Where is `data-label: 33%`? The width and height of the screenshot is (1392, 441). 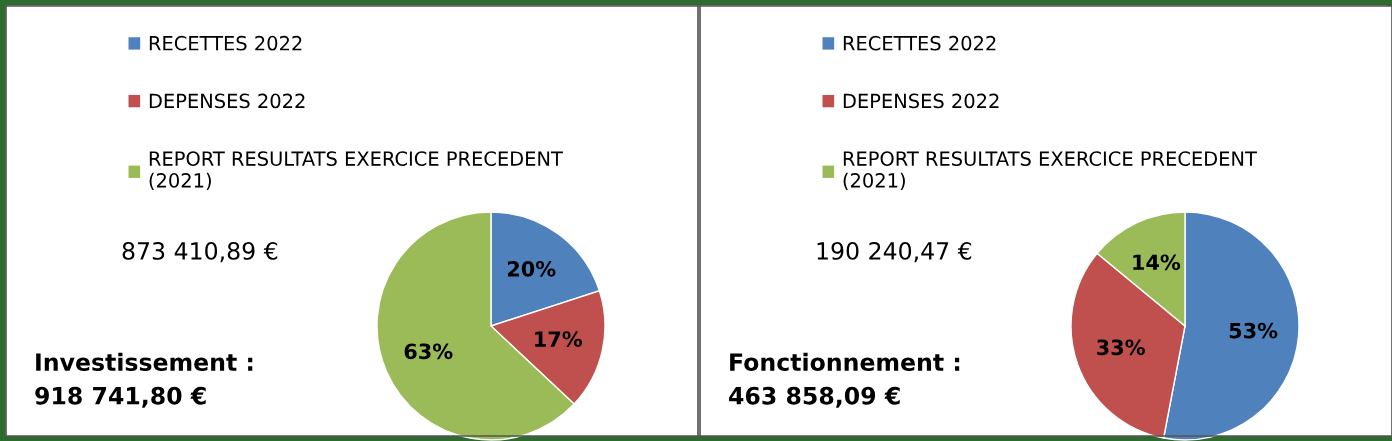
data-label: 33% is located at coordinates (1121, 347).